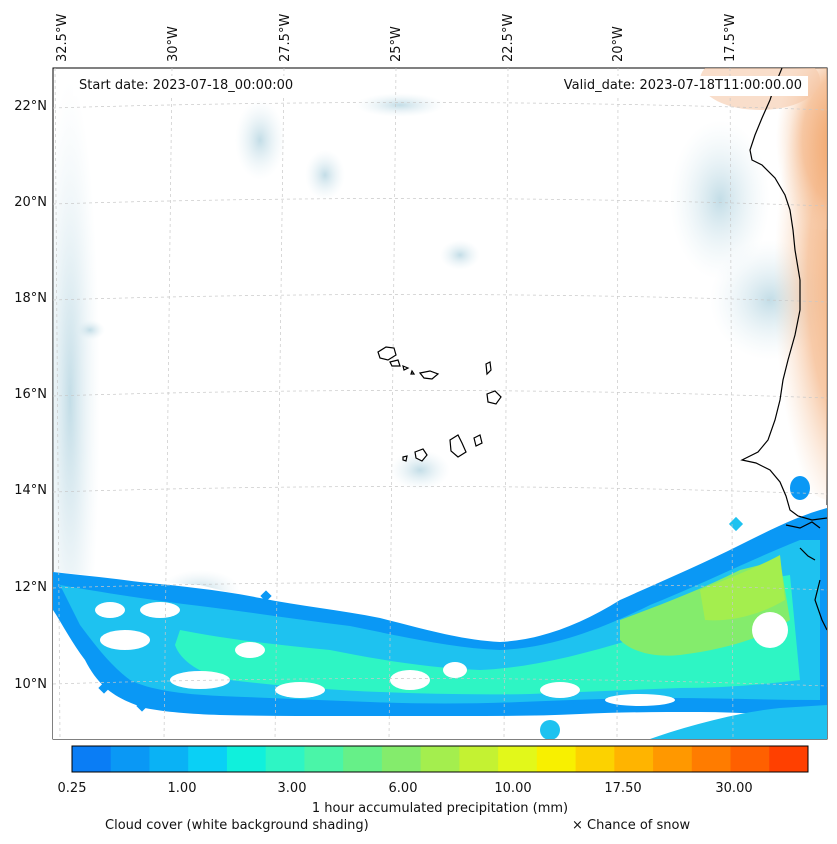 This screenshot has width=837, height=844. I want to click on colorbar-frame, so click(440, 759).